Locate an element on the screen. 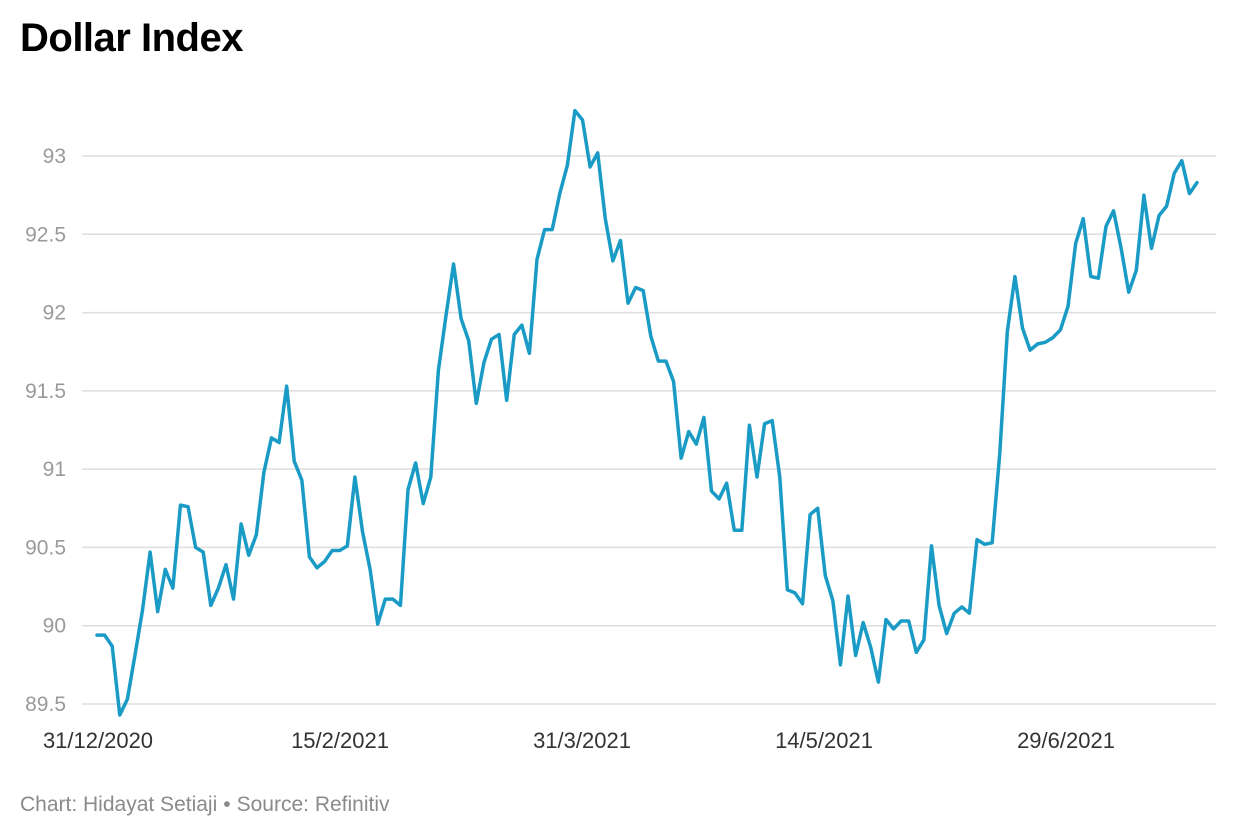 Image resolution: width=1240 pixels, height=840 pixels. chart-footer: Chart: Hidayat Setiaji • Source: Refinitiv is located at coordinates (205, 805).